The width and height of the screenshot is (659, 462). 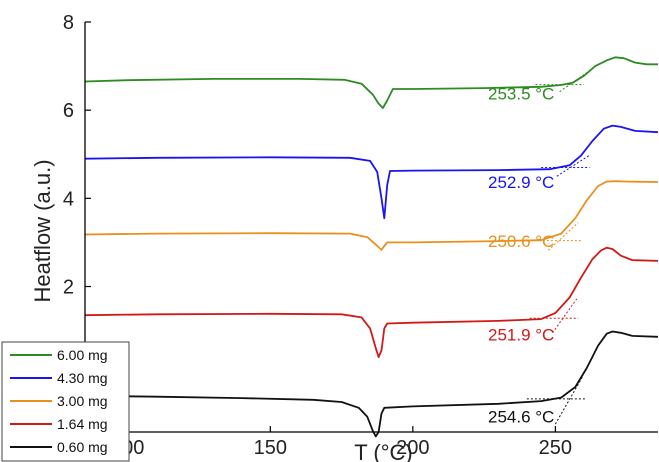 What do you see at coordinates (68, 23) in the screenshot?
I see `y-tick-label: 8` at bounding box center [68, 23].